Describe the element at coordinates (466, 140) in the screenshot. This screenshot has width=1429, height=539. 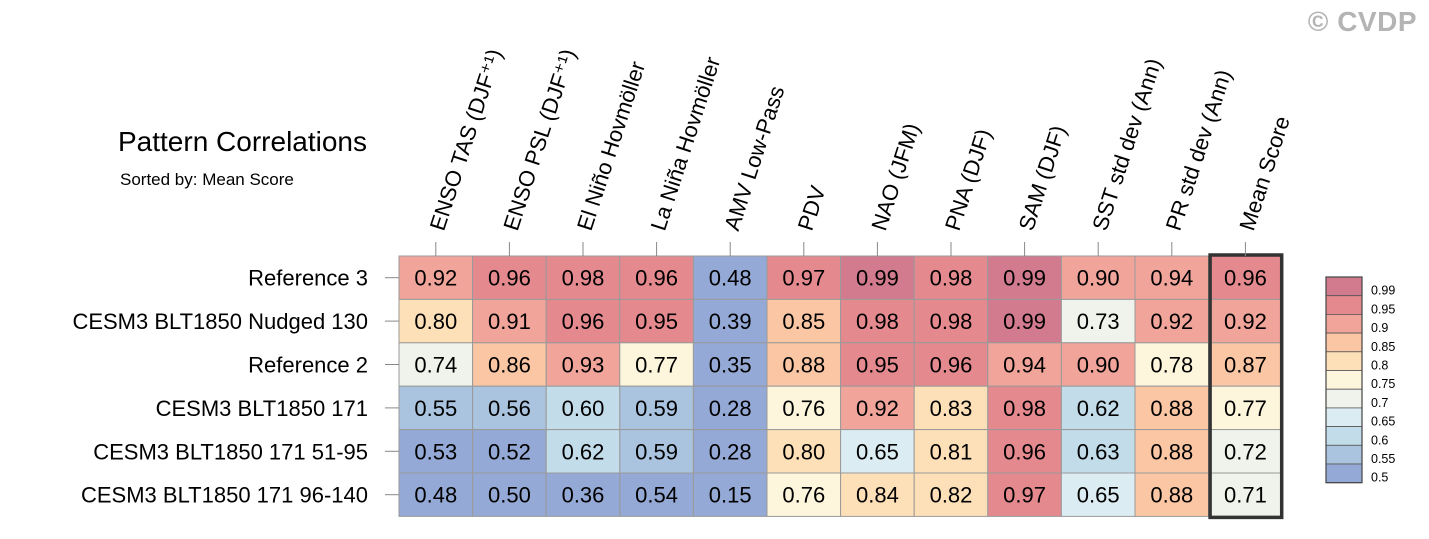
I see `column-label: ENSO TAS (DJF⁺¹)` at that location.